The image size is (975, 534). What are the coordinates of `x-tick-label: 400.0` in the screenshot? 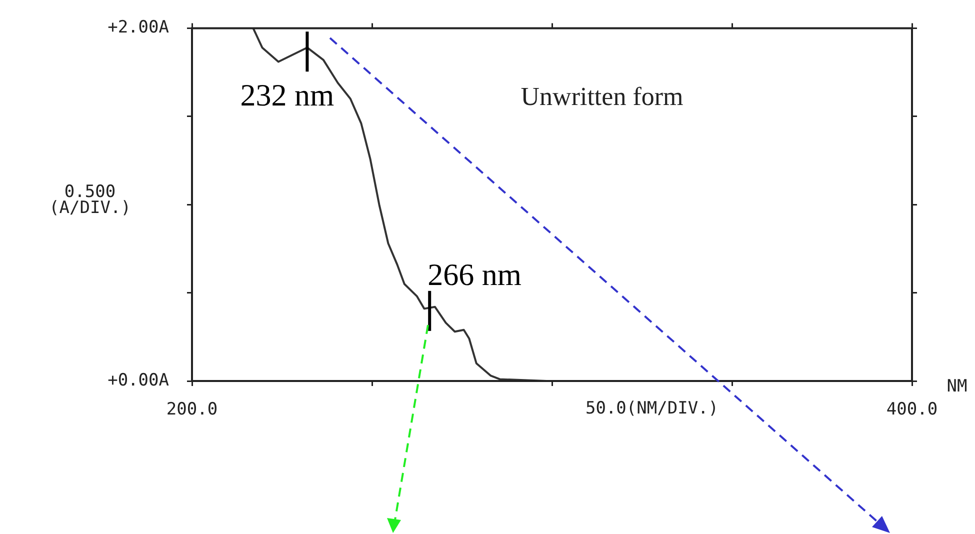 It's located at (912, 410).